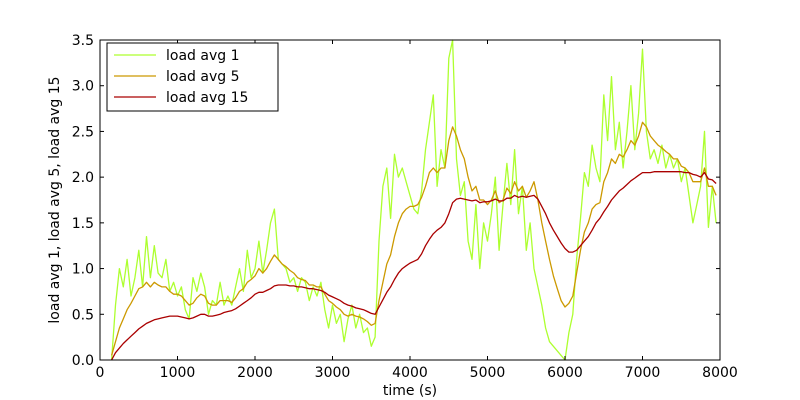 This screenshot has width=800, height=400. Describe the element at coordinates (488, 373) in the screenshot. I see `x-tick-label: 5000` at that location.